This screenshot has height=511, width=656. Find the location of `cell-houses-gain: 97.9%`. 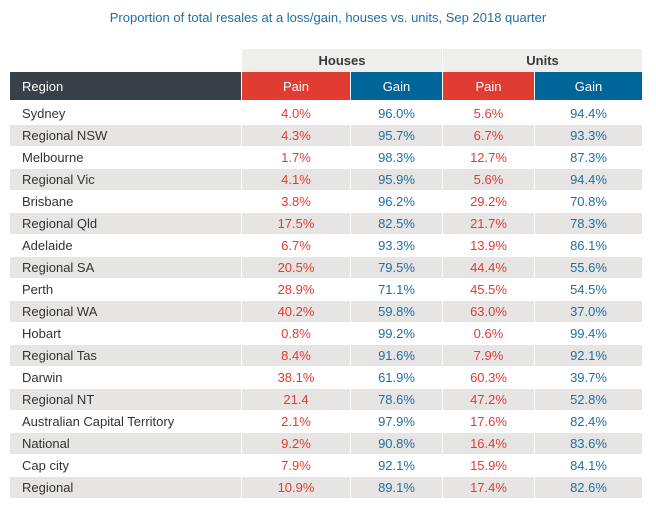

cell-houses-gain: 97.9% is located at coordinates (396, 421).